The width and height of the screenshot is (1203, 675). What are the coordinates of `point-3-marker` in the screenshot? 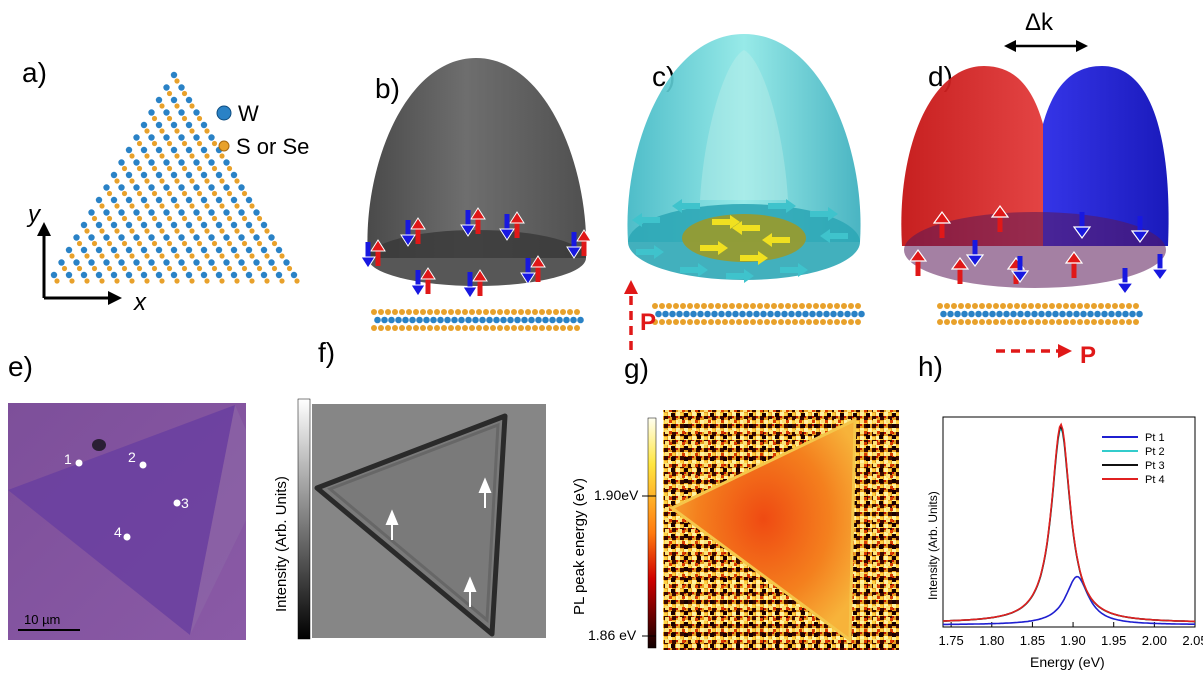 It's located at (177, 503).